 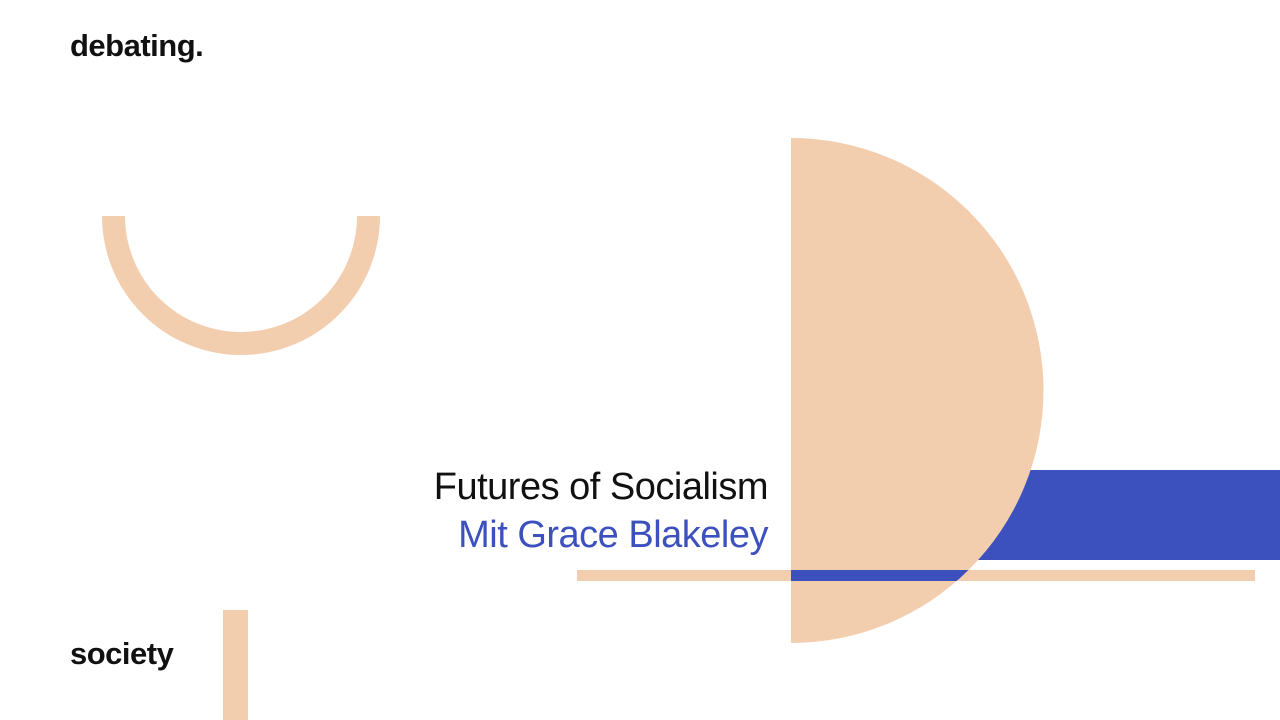 I want to click on half-circle-shape, so click(x=917, y=390).